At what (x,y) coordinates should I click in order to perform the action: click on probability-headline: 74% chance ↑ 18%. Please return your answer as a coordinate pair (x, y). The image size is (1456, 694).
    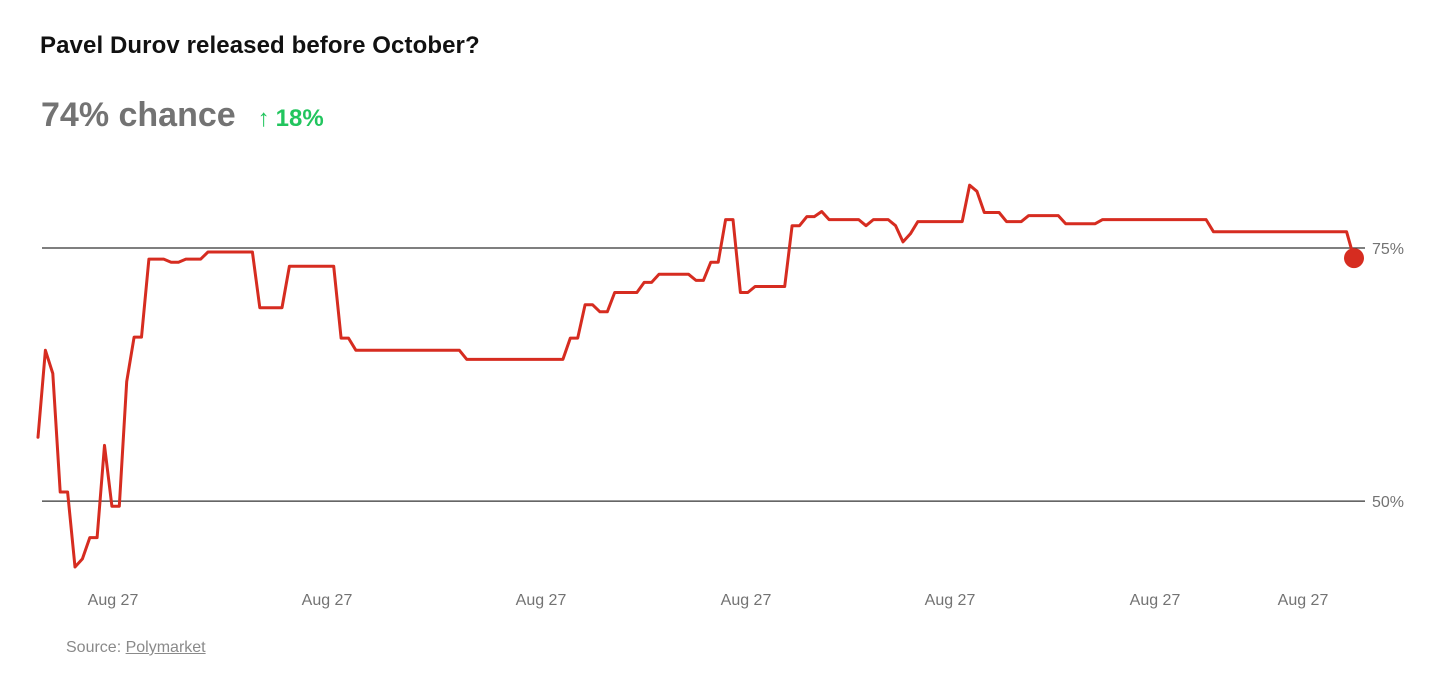
    Looking at the image, I should click on (182, 115).